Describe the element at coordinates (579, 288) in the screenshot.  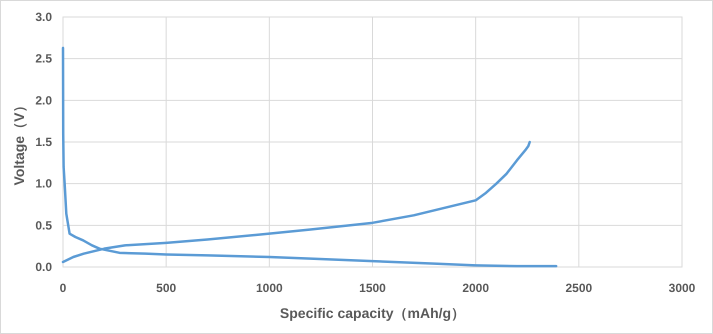
I see `x-tick-label: 2500` at that location.